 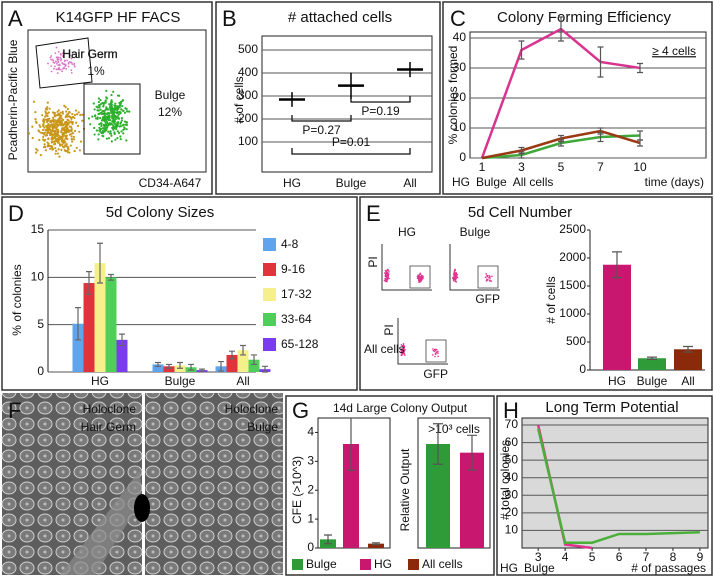 What do you see at coordinates (239, 99) in the screenshot?
I see `y-axis-label: # of cells` at bounding box center [239, 99].